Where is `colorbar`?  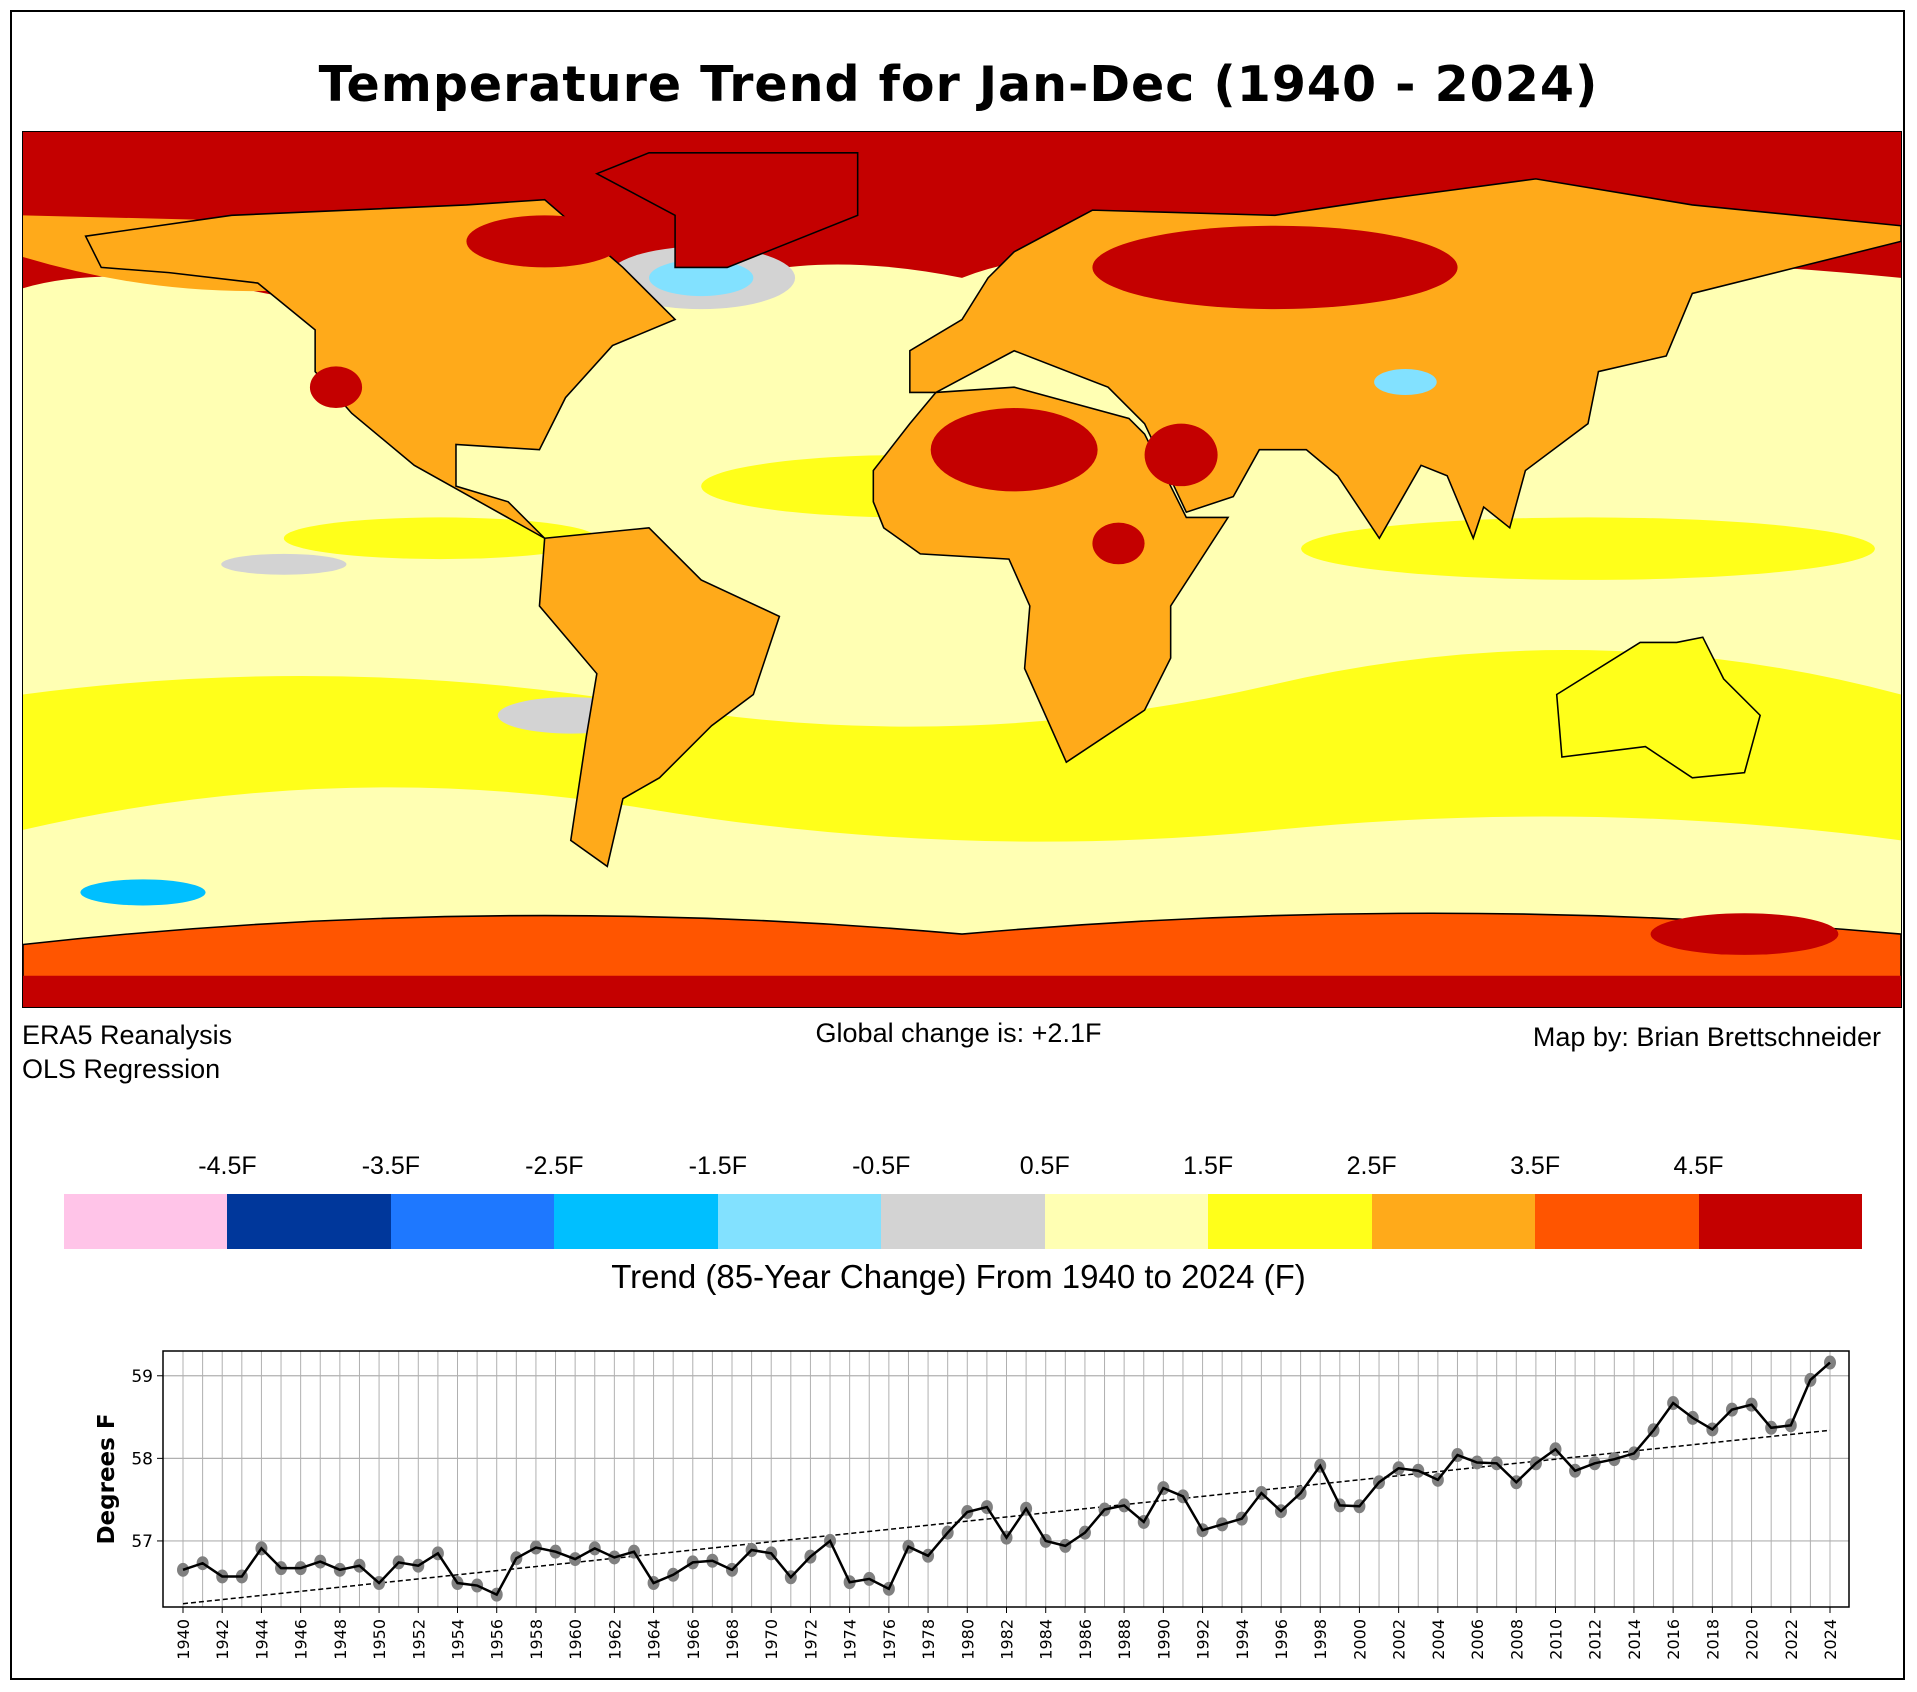 colorbar is located at coordinates (963, 1221).